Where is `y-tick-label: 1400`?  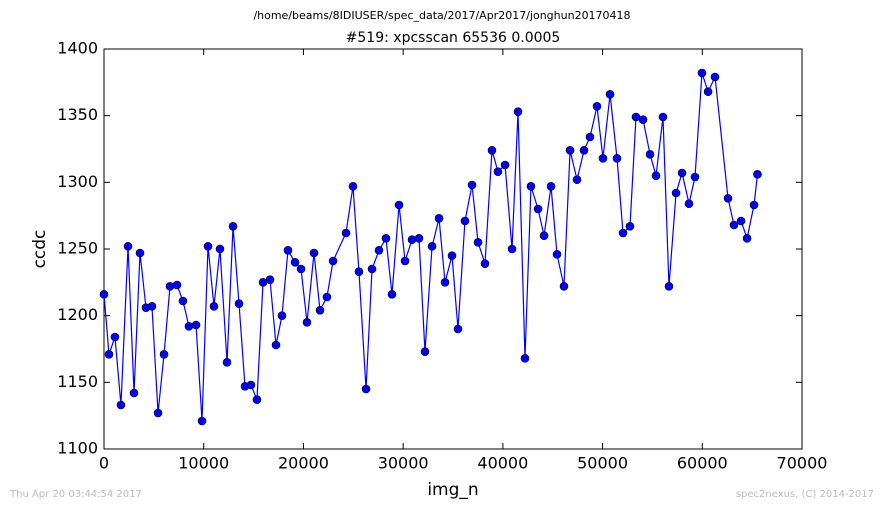
y-tick-label: 1400 is located at coordinates (77, 48).